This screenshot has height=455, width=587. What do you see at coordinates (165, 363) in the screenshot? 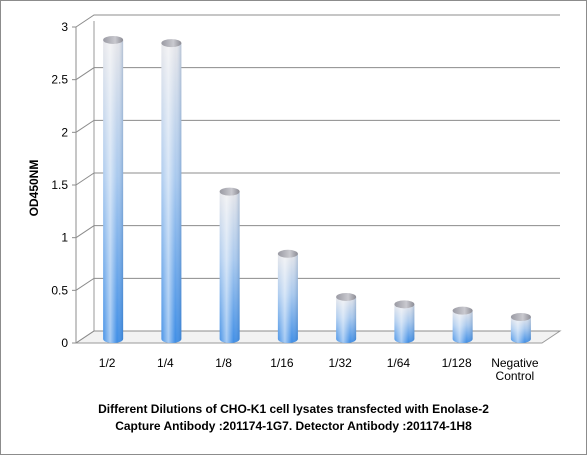
I see `x-tick-label: 1/4` at bounding box center [165, 363].